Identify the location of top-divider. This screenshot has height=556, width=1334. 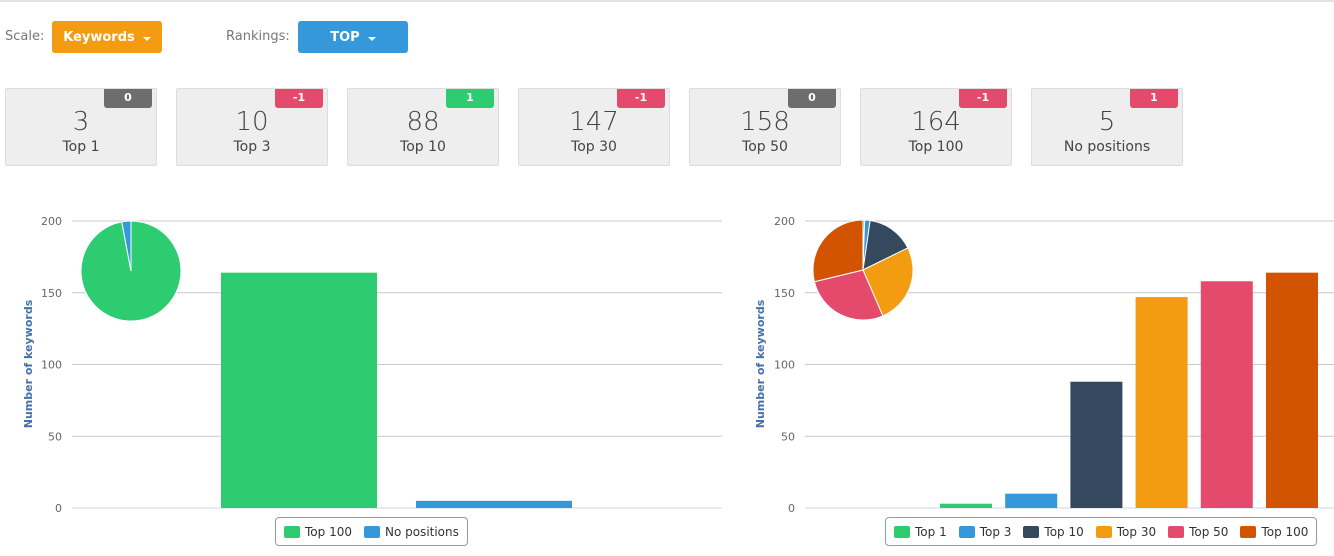
(667, 1).